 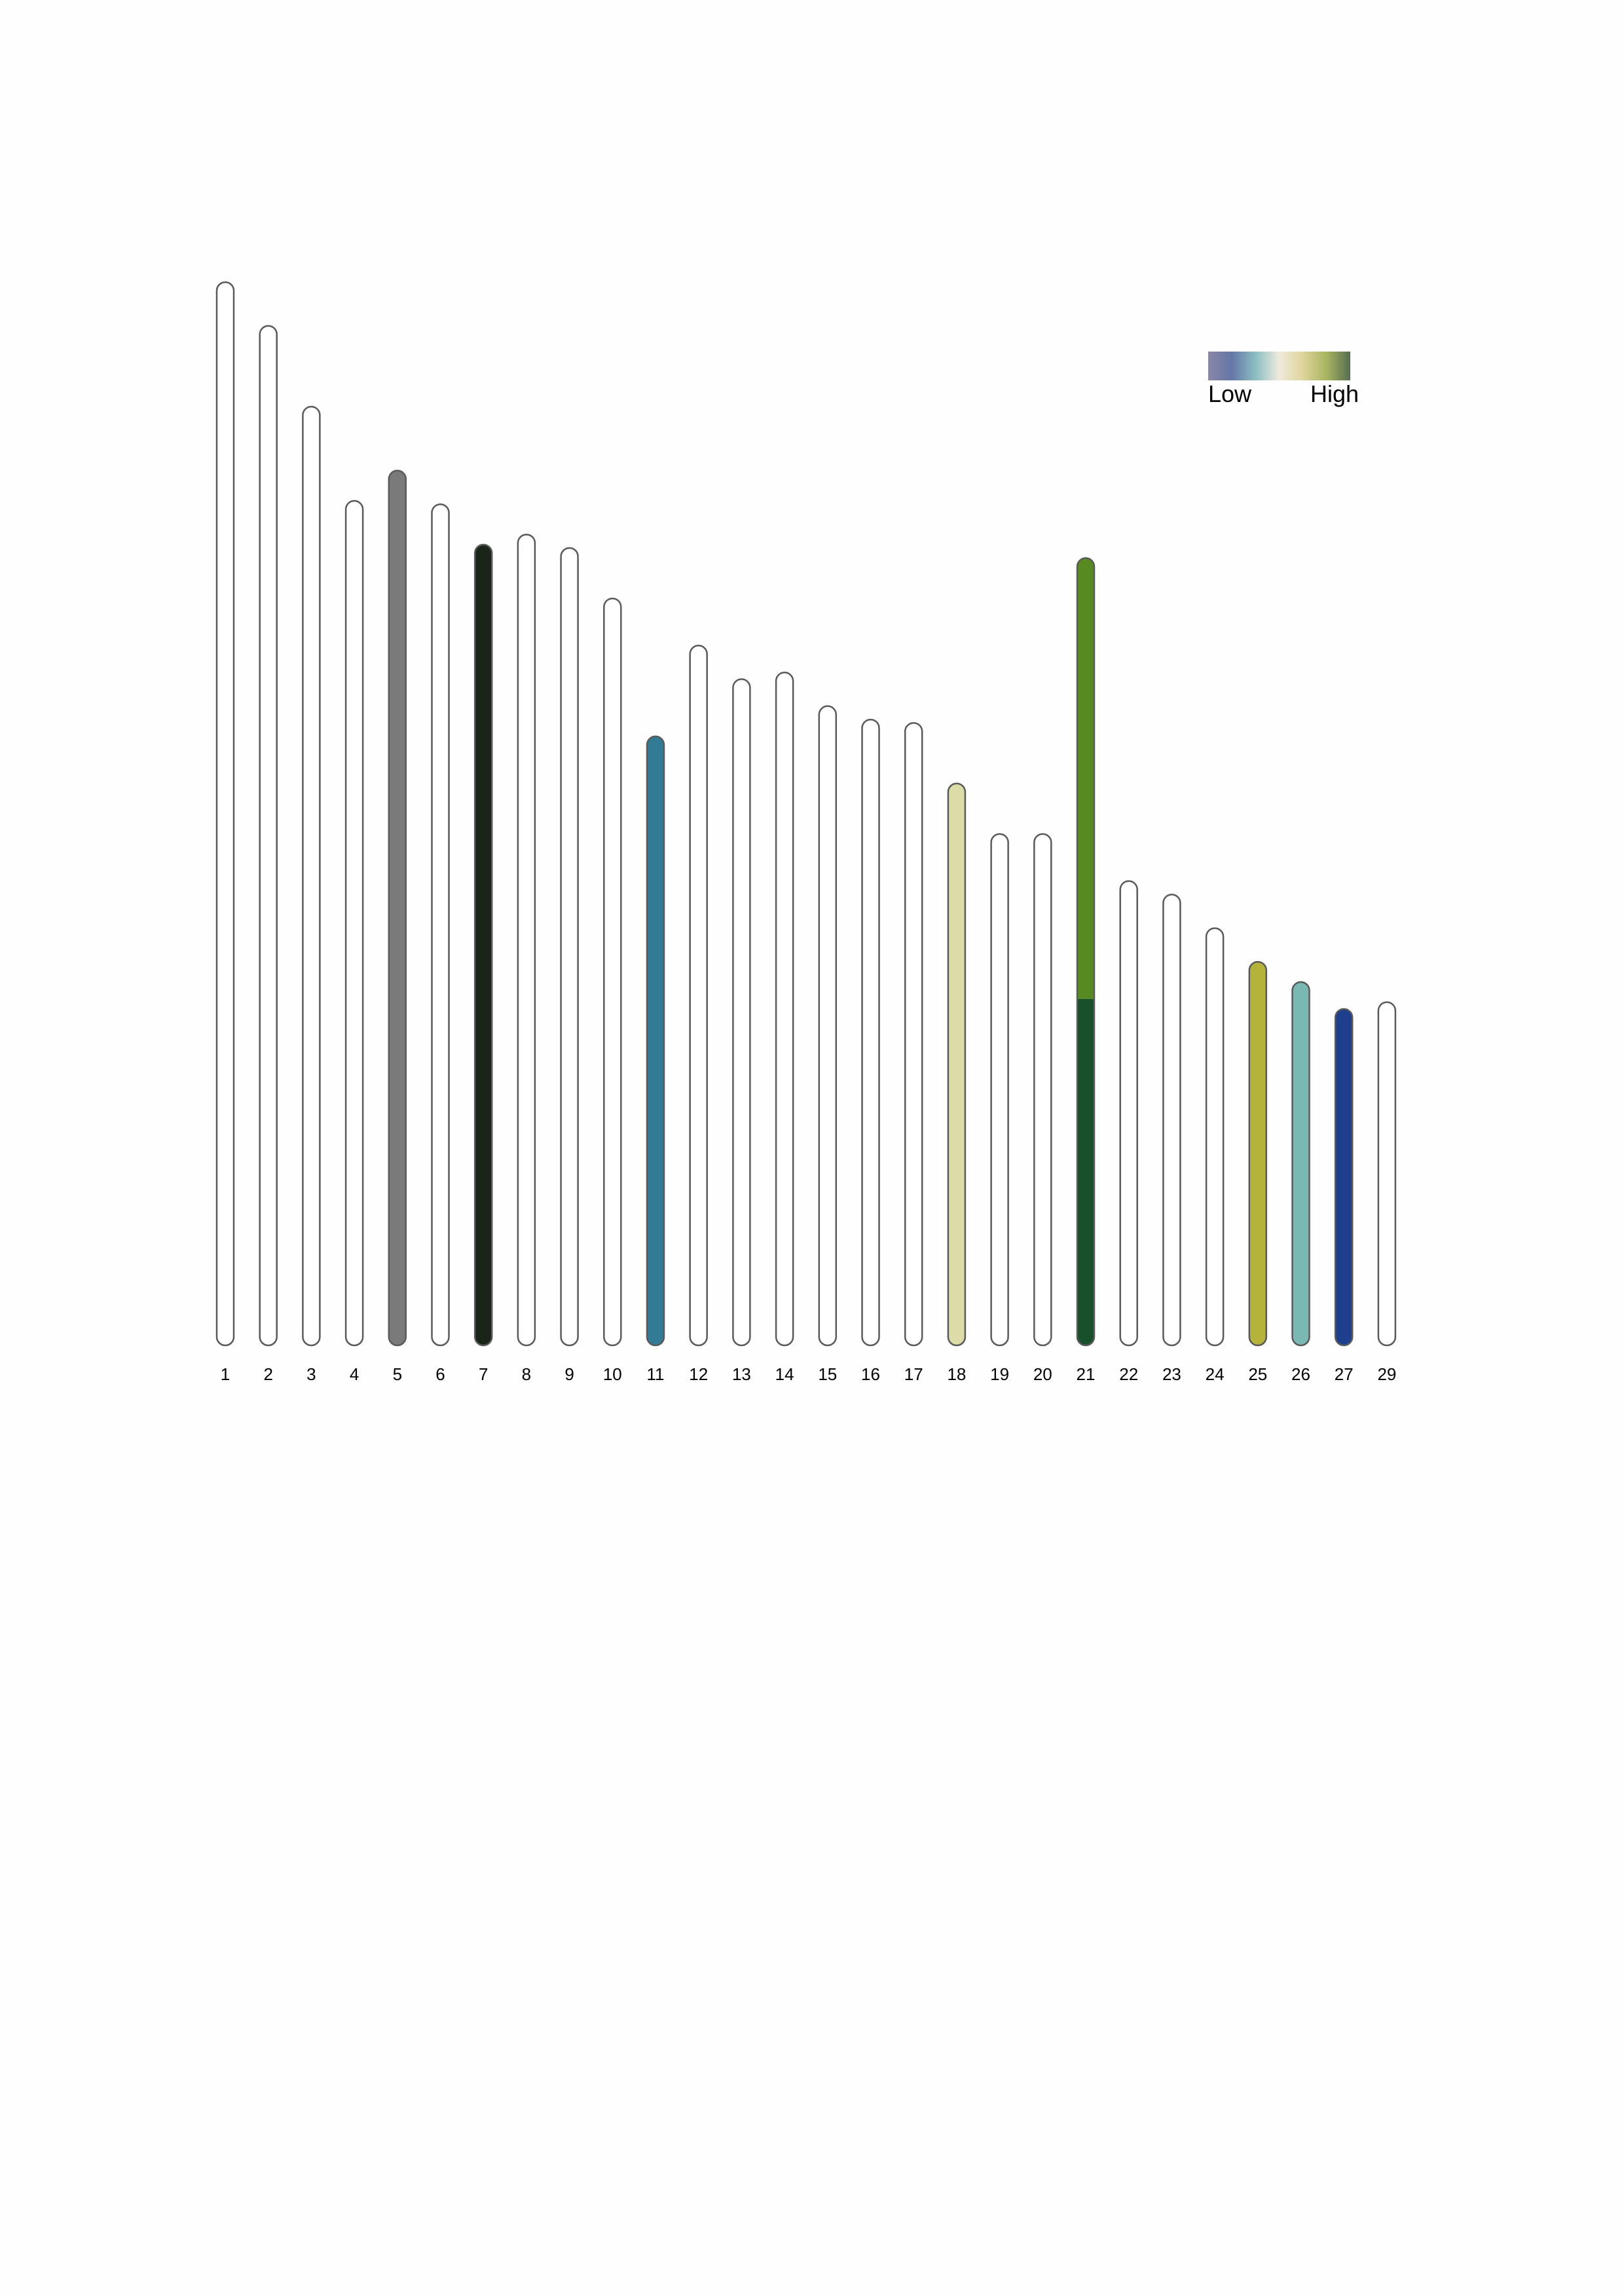 What do you see at coordinates (612, 1374) in the screenshot?
I see `tick-label-10: 10` at bounding box center [612, 1374].